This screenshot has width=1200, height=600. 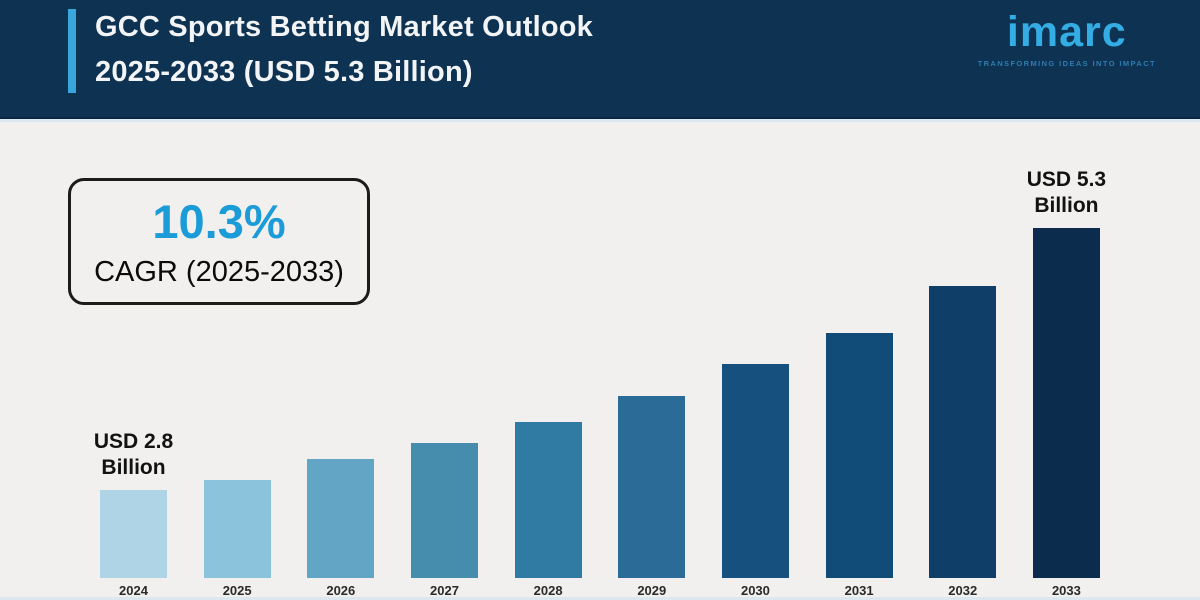 I want to click on cagr-value: 10.3%, so click(x=219, y=221).